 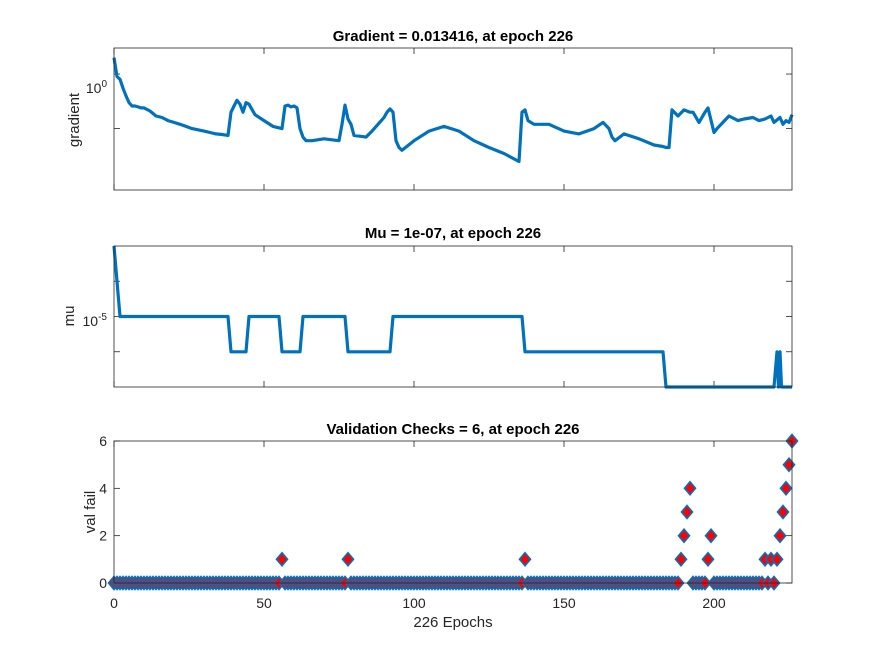 I want to click on x-tick-label: 0, so click(x=114, y=603).